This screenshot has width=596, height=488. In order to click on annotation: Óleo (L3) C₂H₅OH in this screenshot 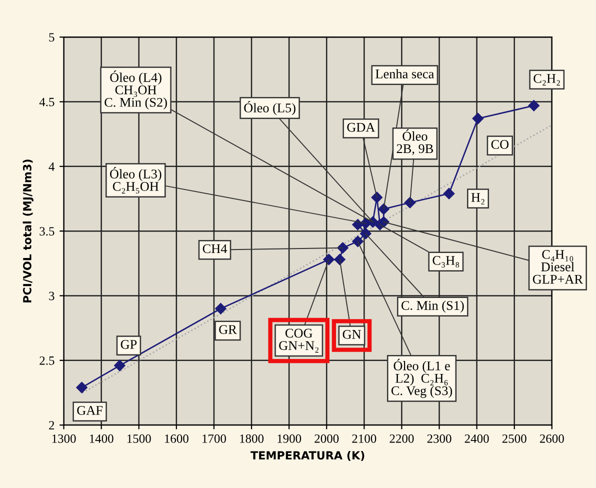, I will do `click(136, 180)`.